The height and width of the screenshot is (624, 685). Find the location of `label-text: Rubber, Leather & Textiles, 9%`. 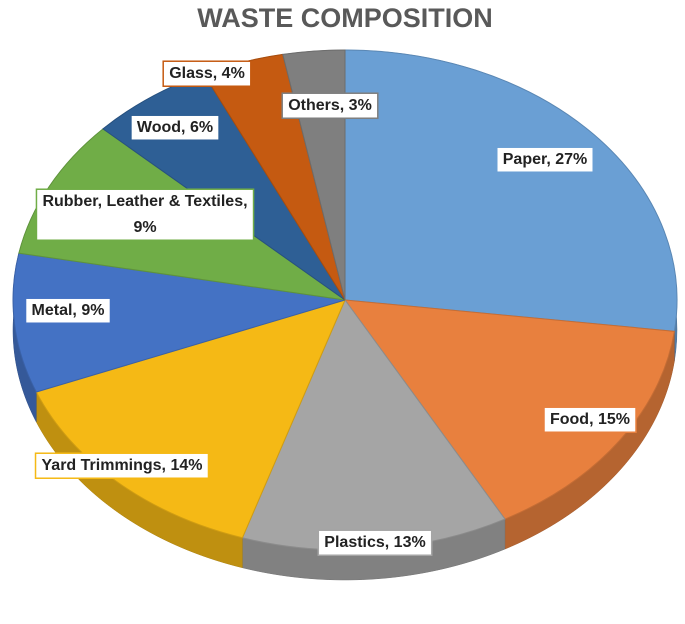

label-text: Rubber, Leather & Textiles, 9% is located at coordinates (144, 214).